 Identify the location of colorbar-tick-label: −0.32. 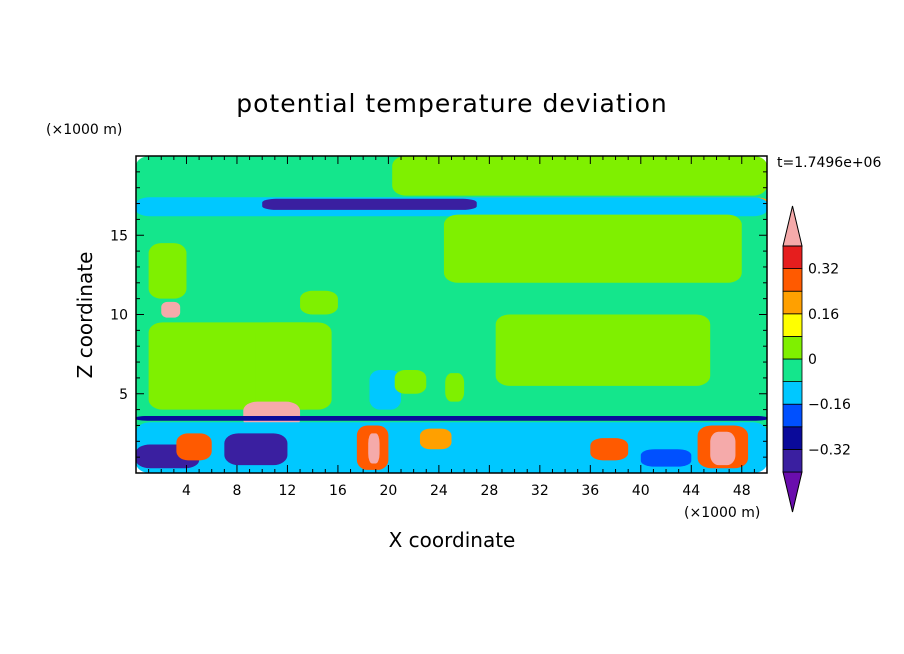
(829, 450).